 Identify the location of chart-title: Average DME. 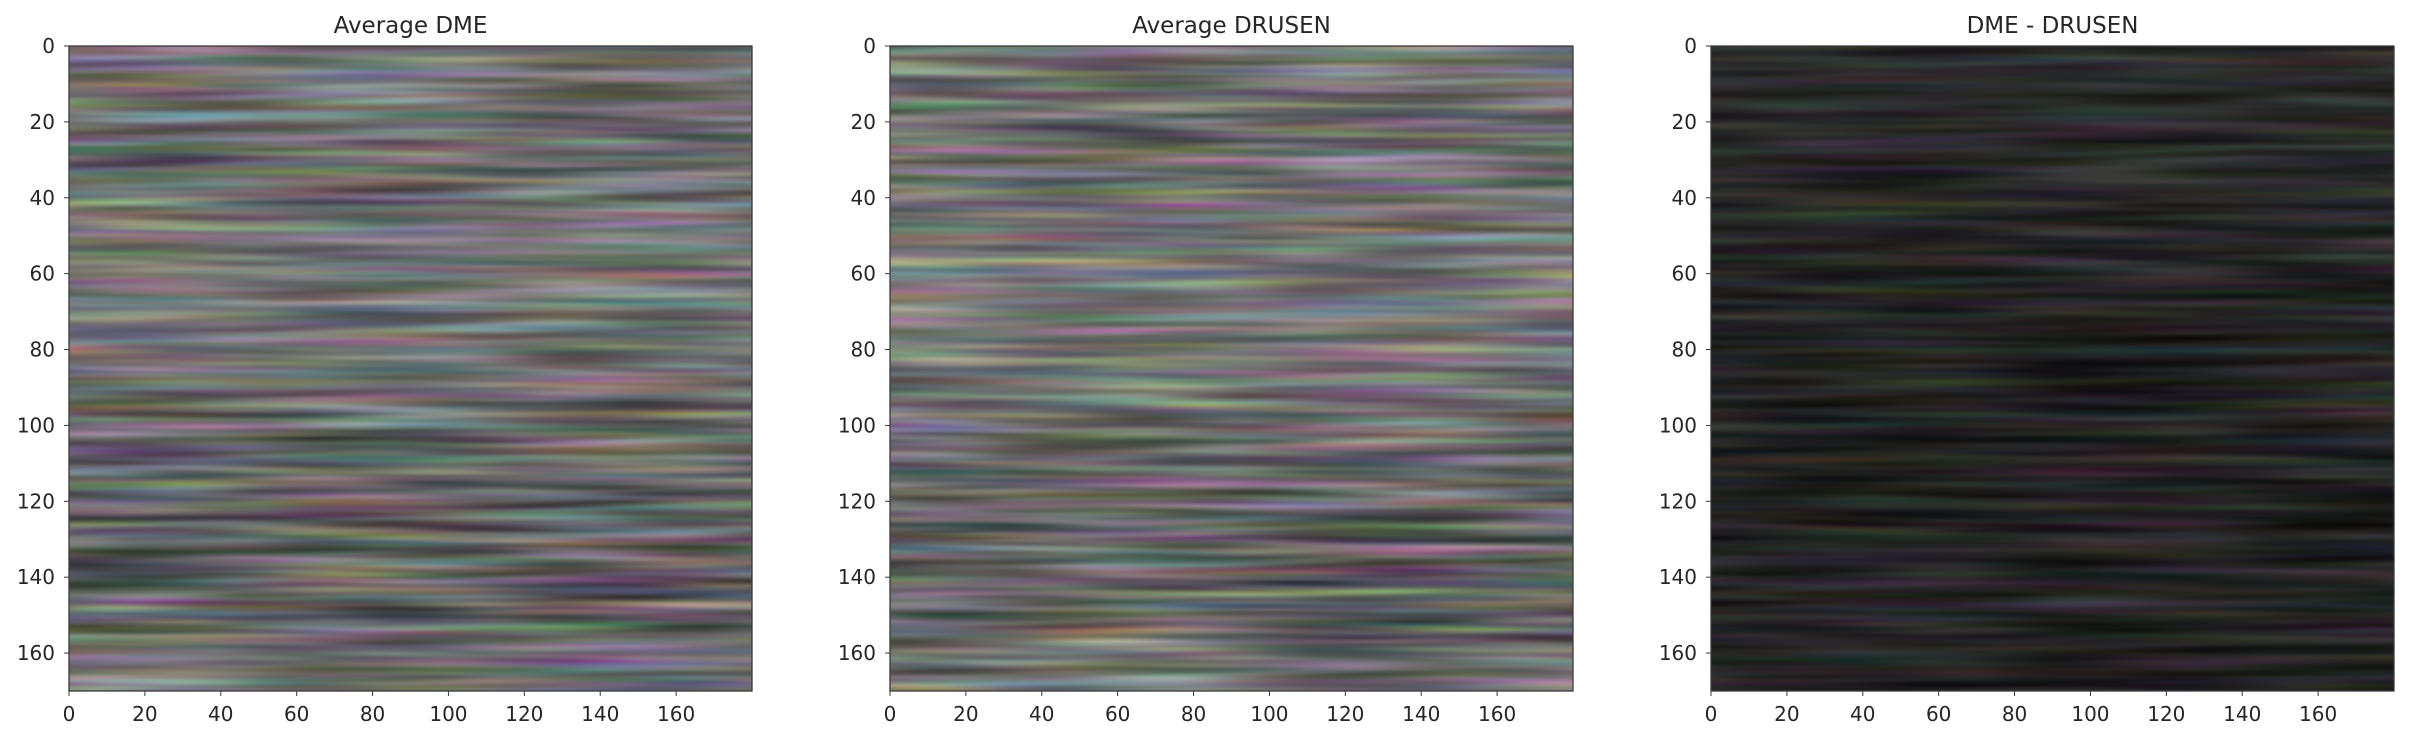
(411, 26).